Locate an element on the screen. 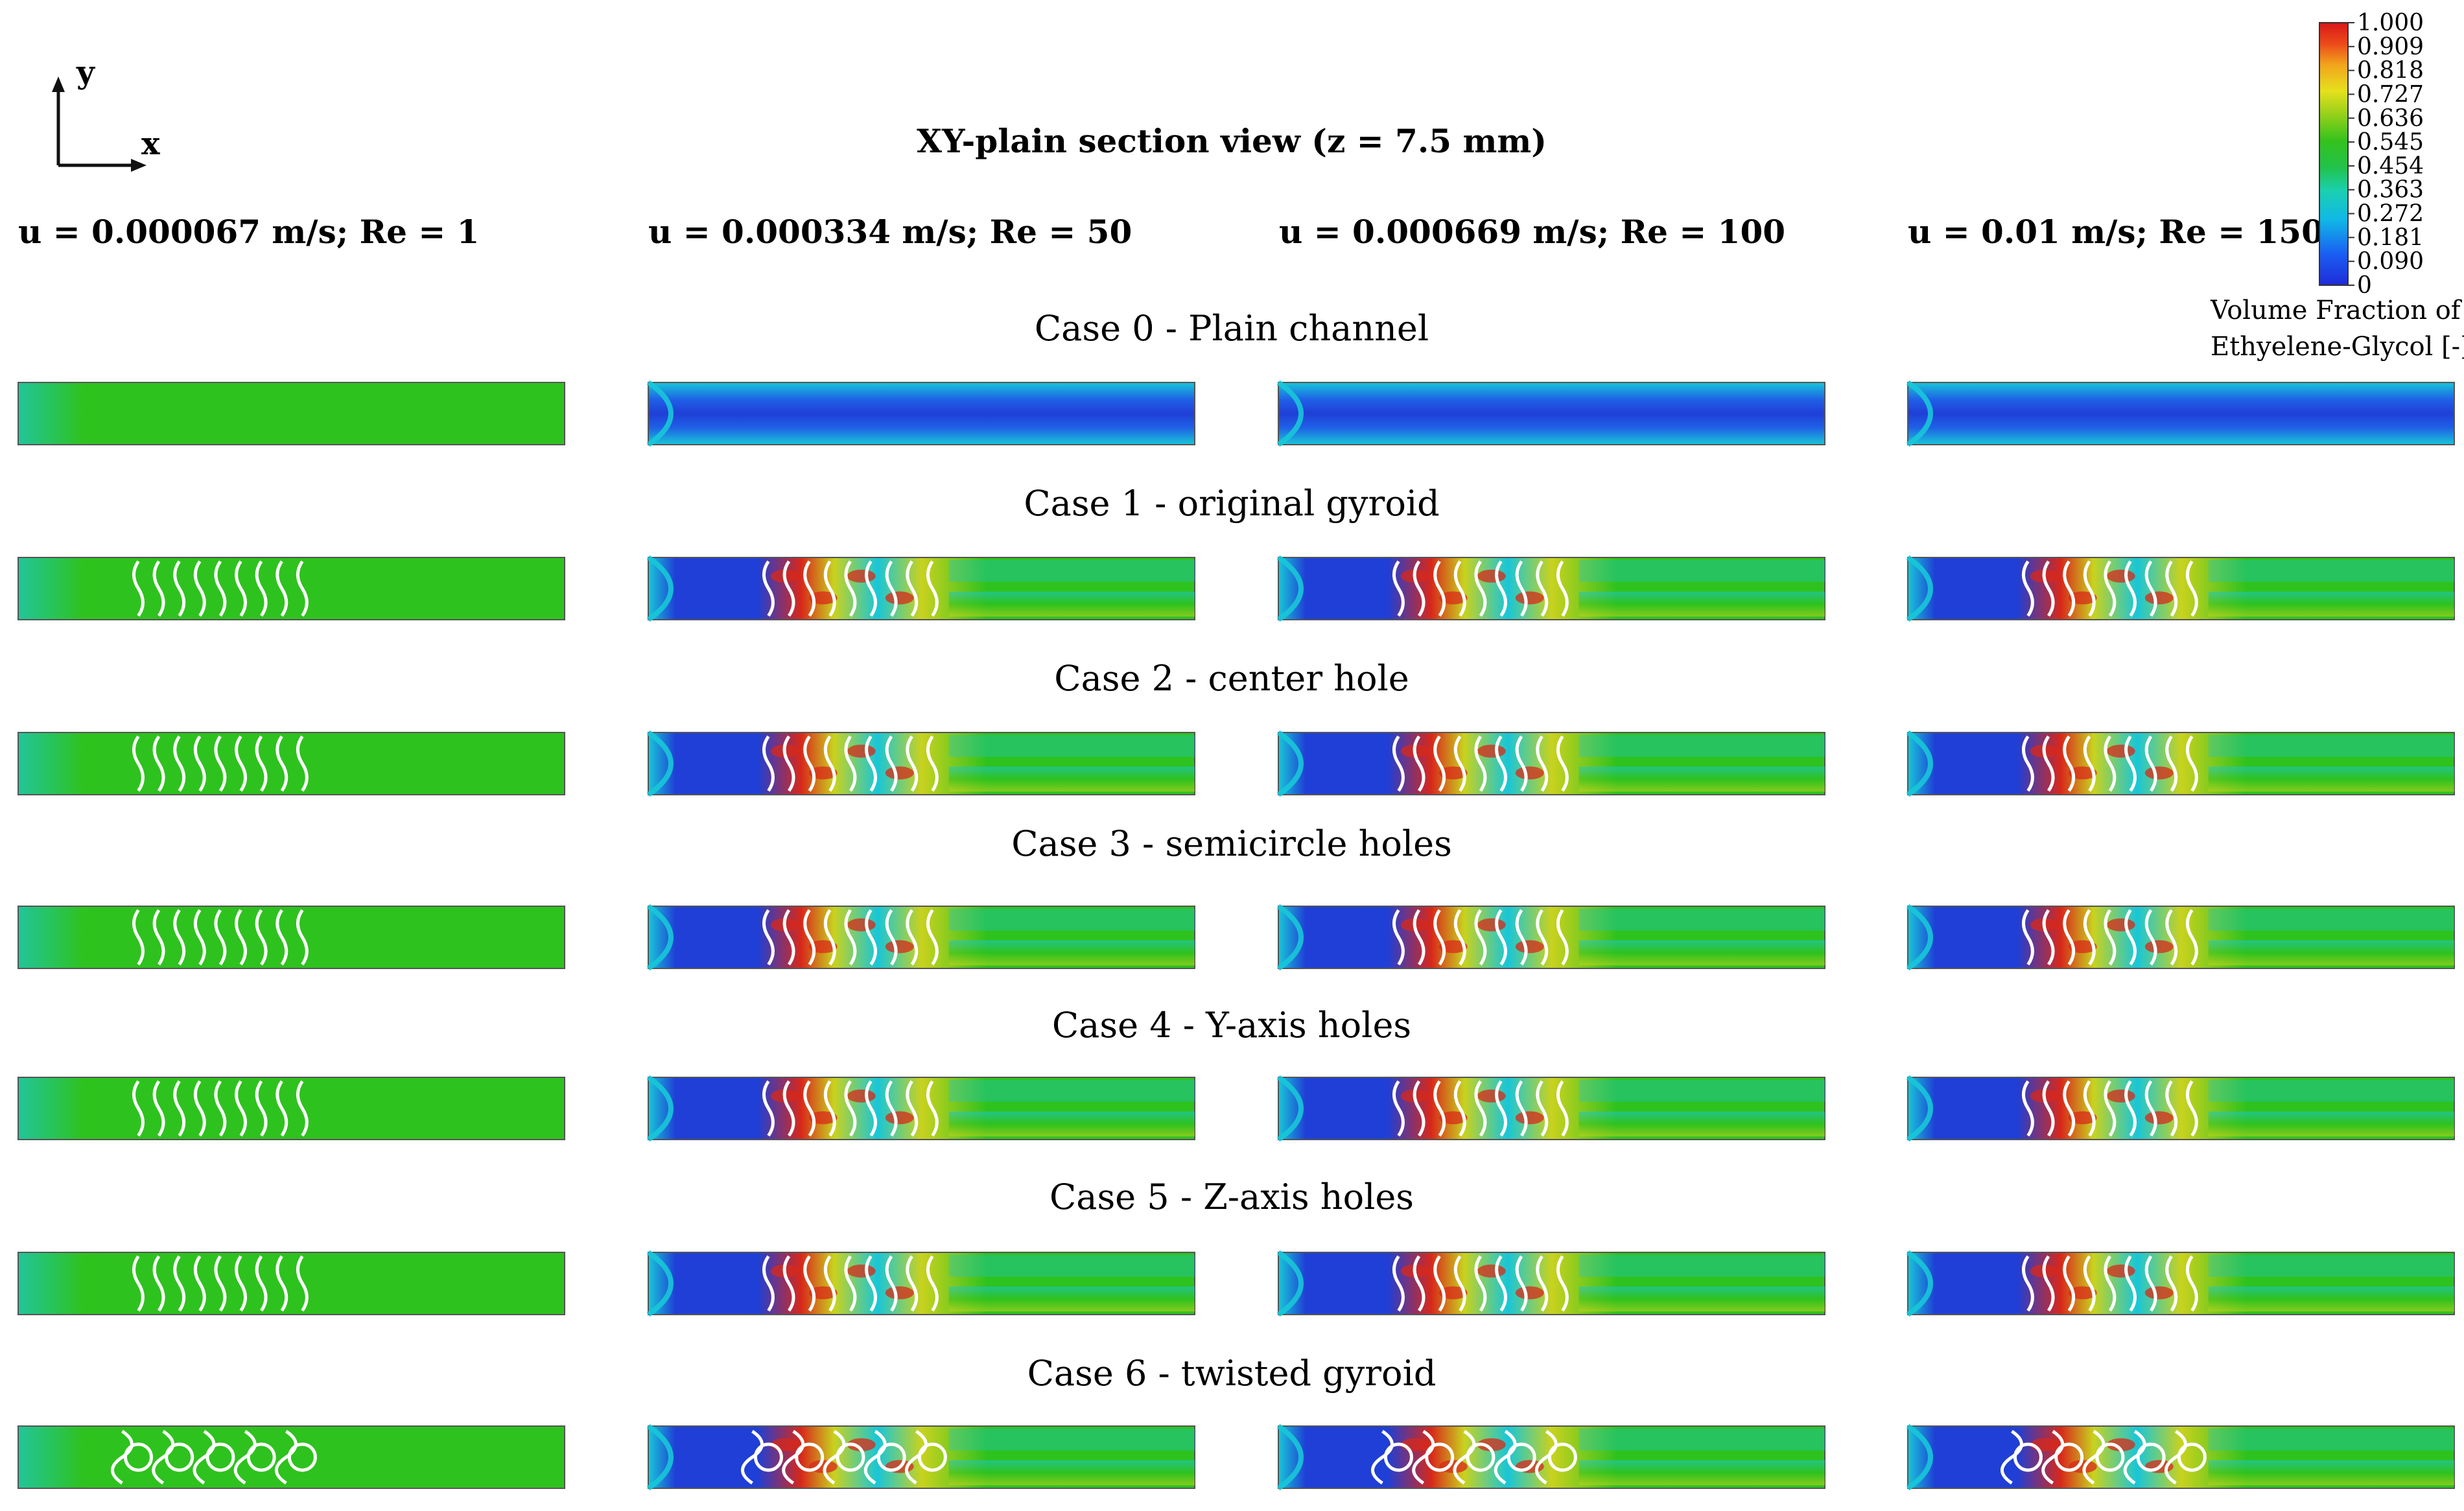 The height and width of the screenshot is (1511, 2464). figure-title: XY-plain section view (z = 7.5 mm) is located at coordinates (1232, 141).